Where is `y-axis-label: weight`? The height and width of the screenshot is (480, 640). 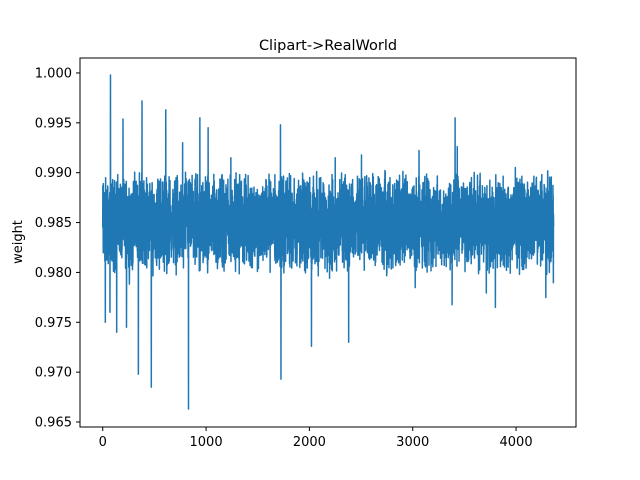
y-axis-label: weight is located at coordinates (18, 242).